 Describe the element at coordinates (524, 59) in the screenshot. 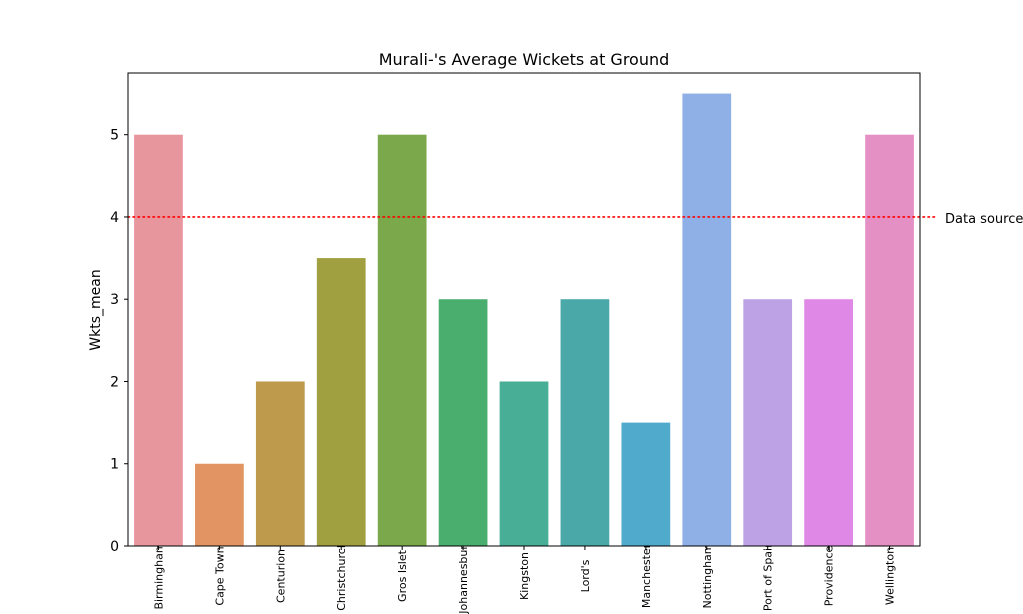

I see `chart-title: Murali-'s Average Wickets at Ground` at that location.